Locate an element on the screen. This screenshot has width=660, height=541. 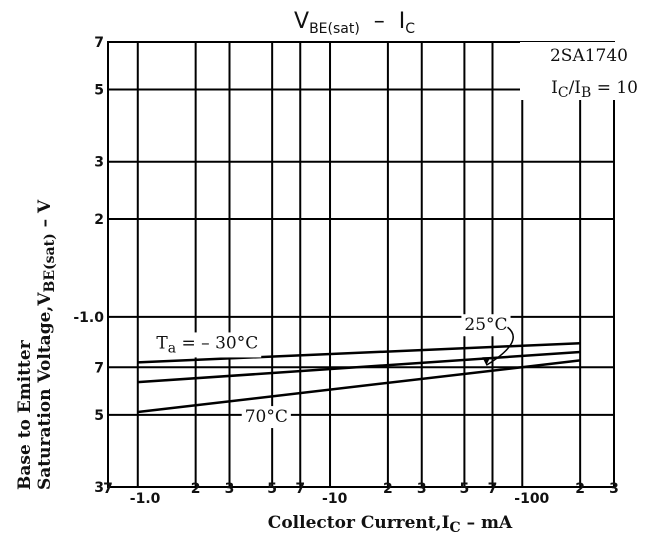
y-axis-label-line1: Base to Emitter is located at coordinates (25, 414).